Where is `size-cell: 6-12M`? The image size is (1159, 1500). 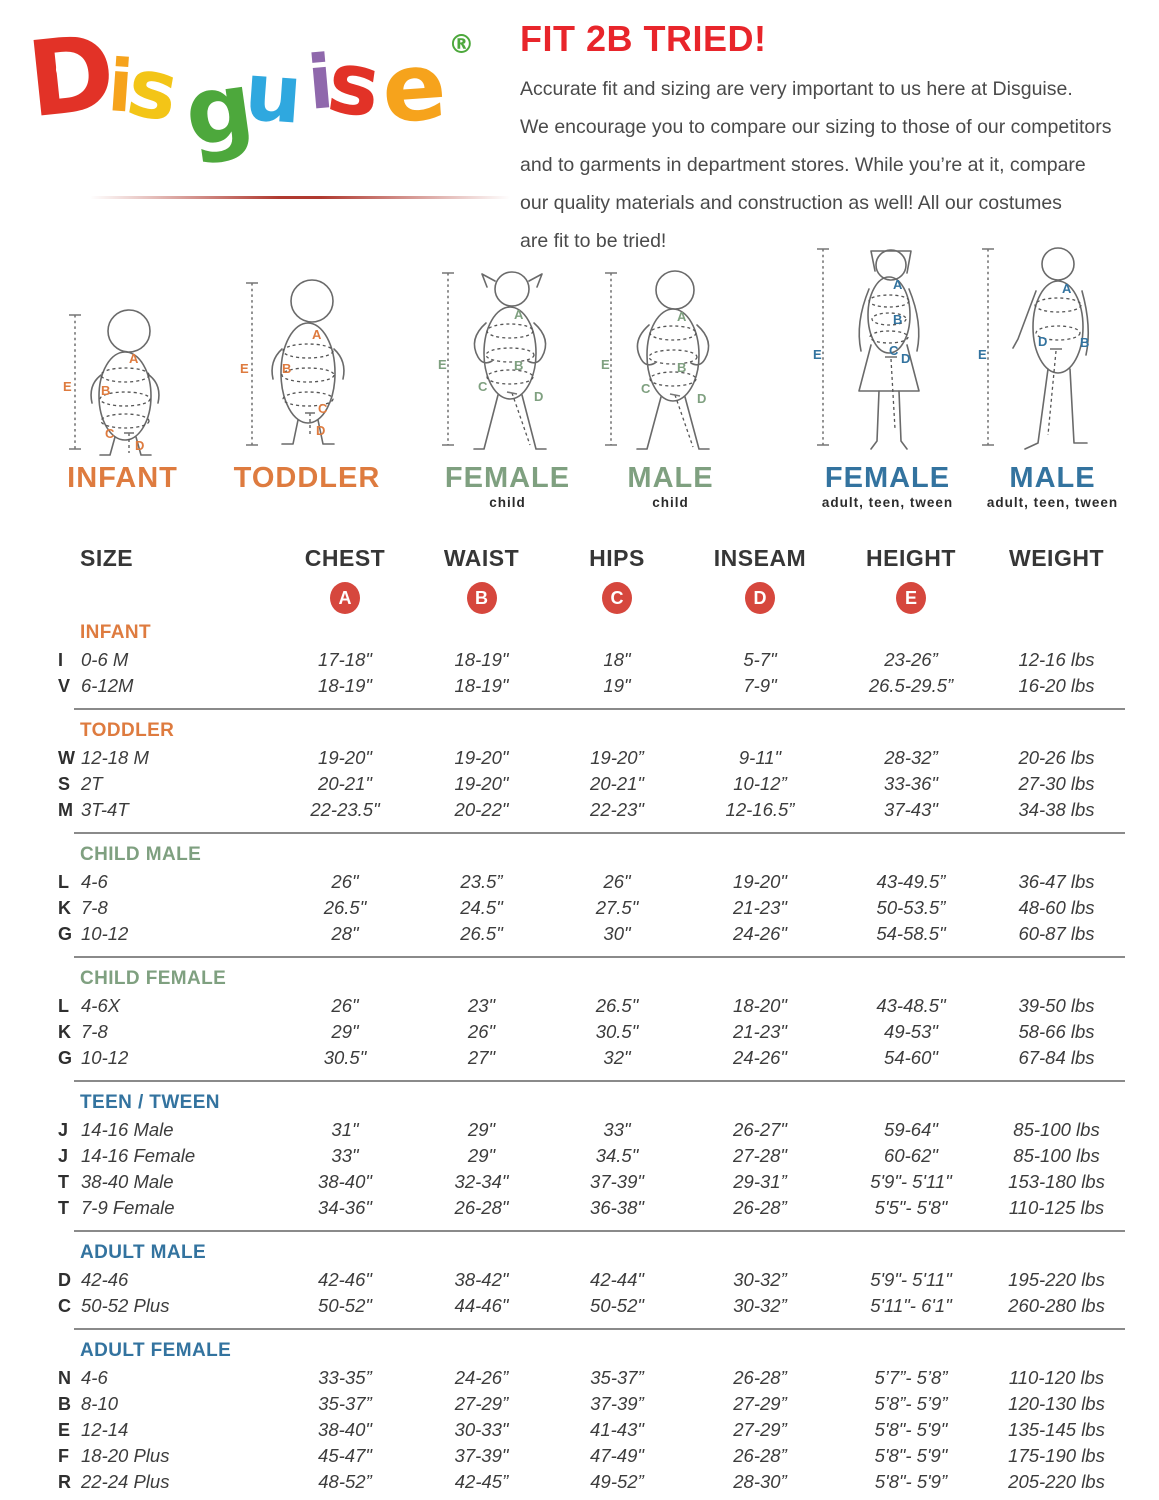 size-cell: 6-12M is located at coordinates (107, 685).